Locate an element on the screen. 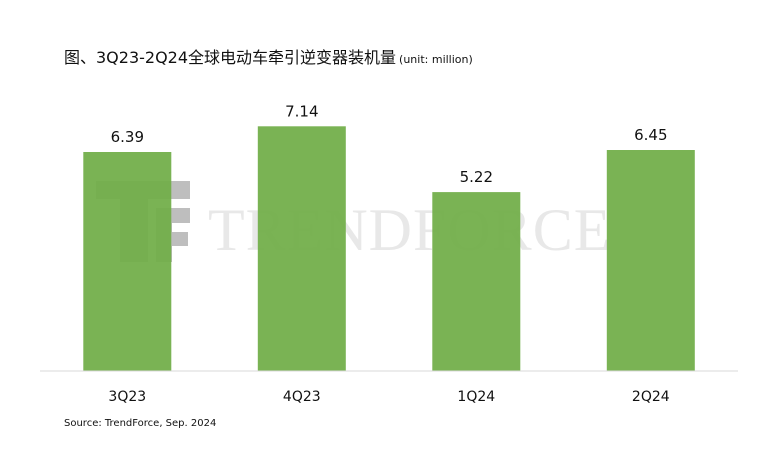  data-label-3Q23: 6.39 is located at coordinates (127, 137).